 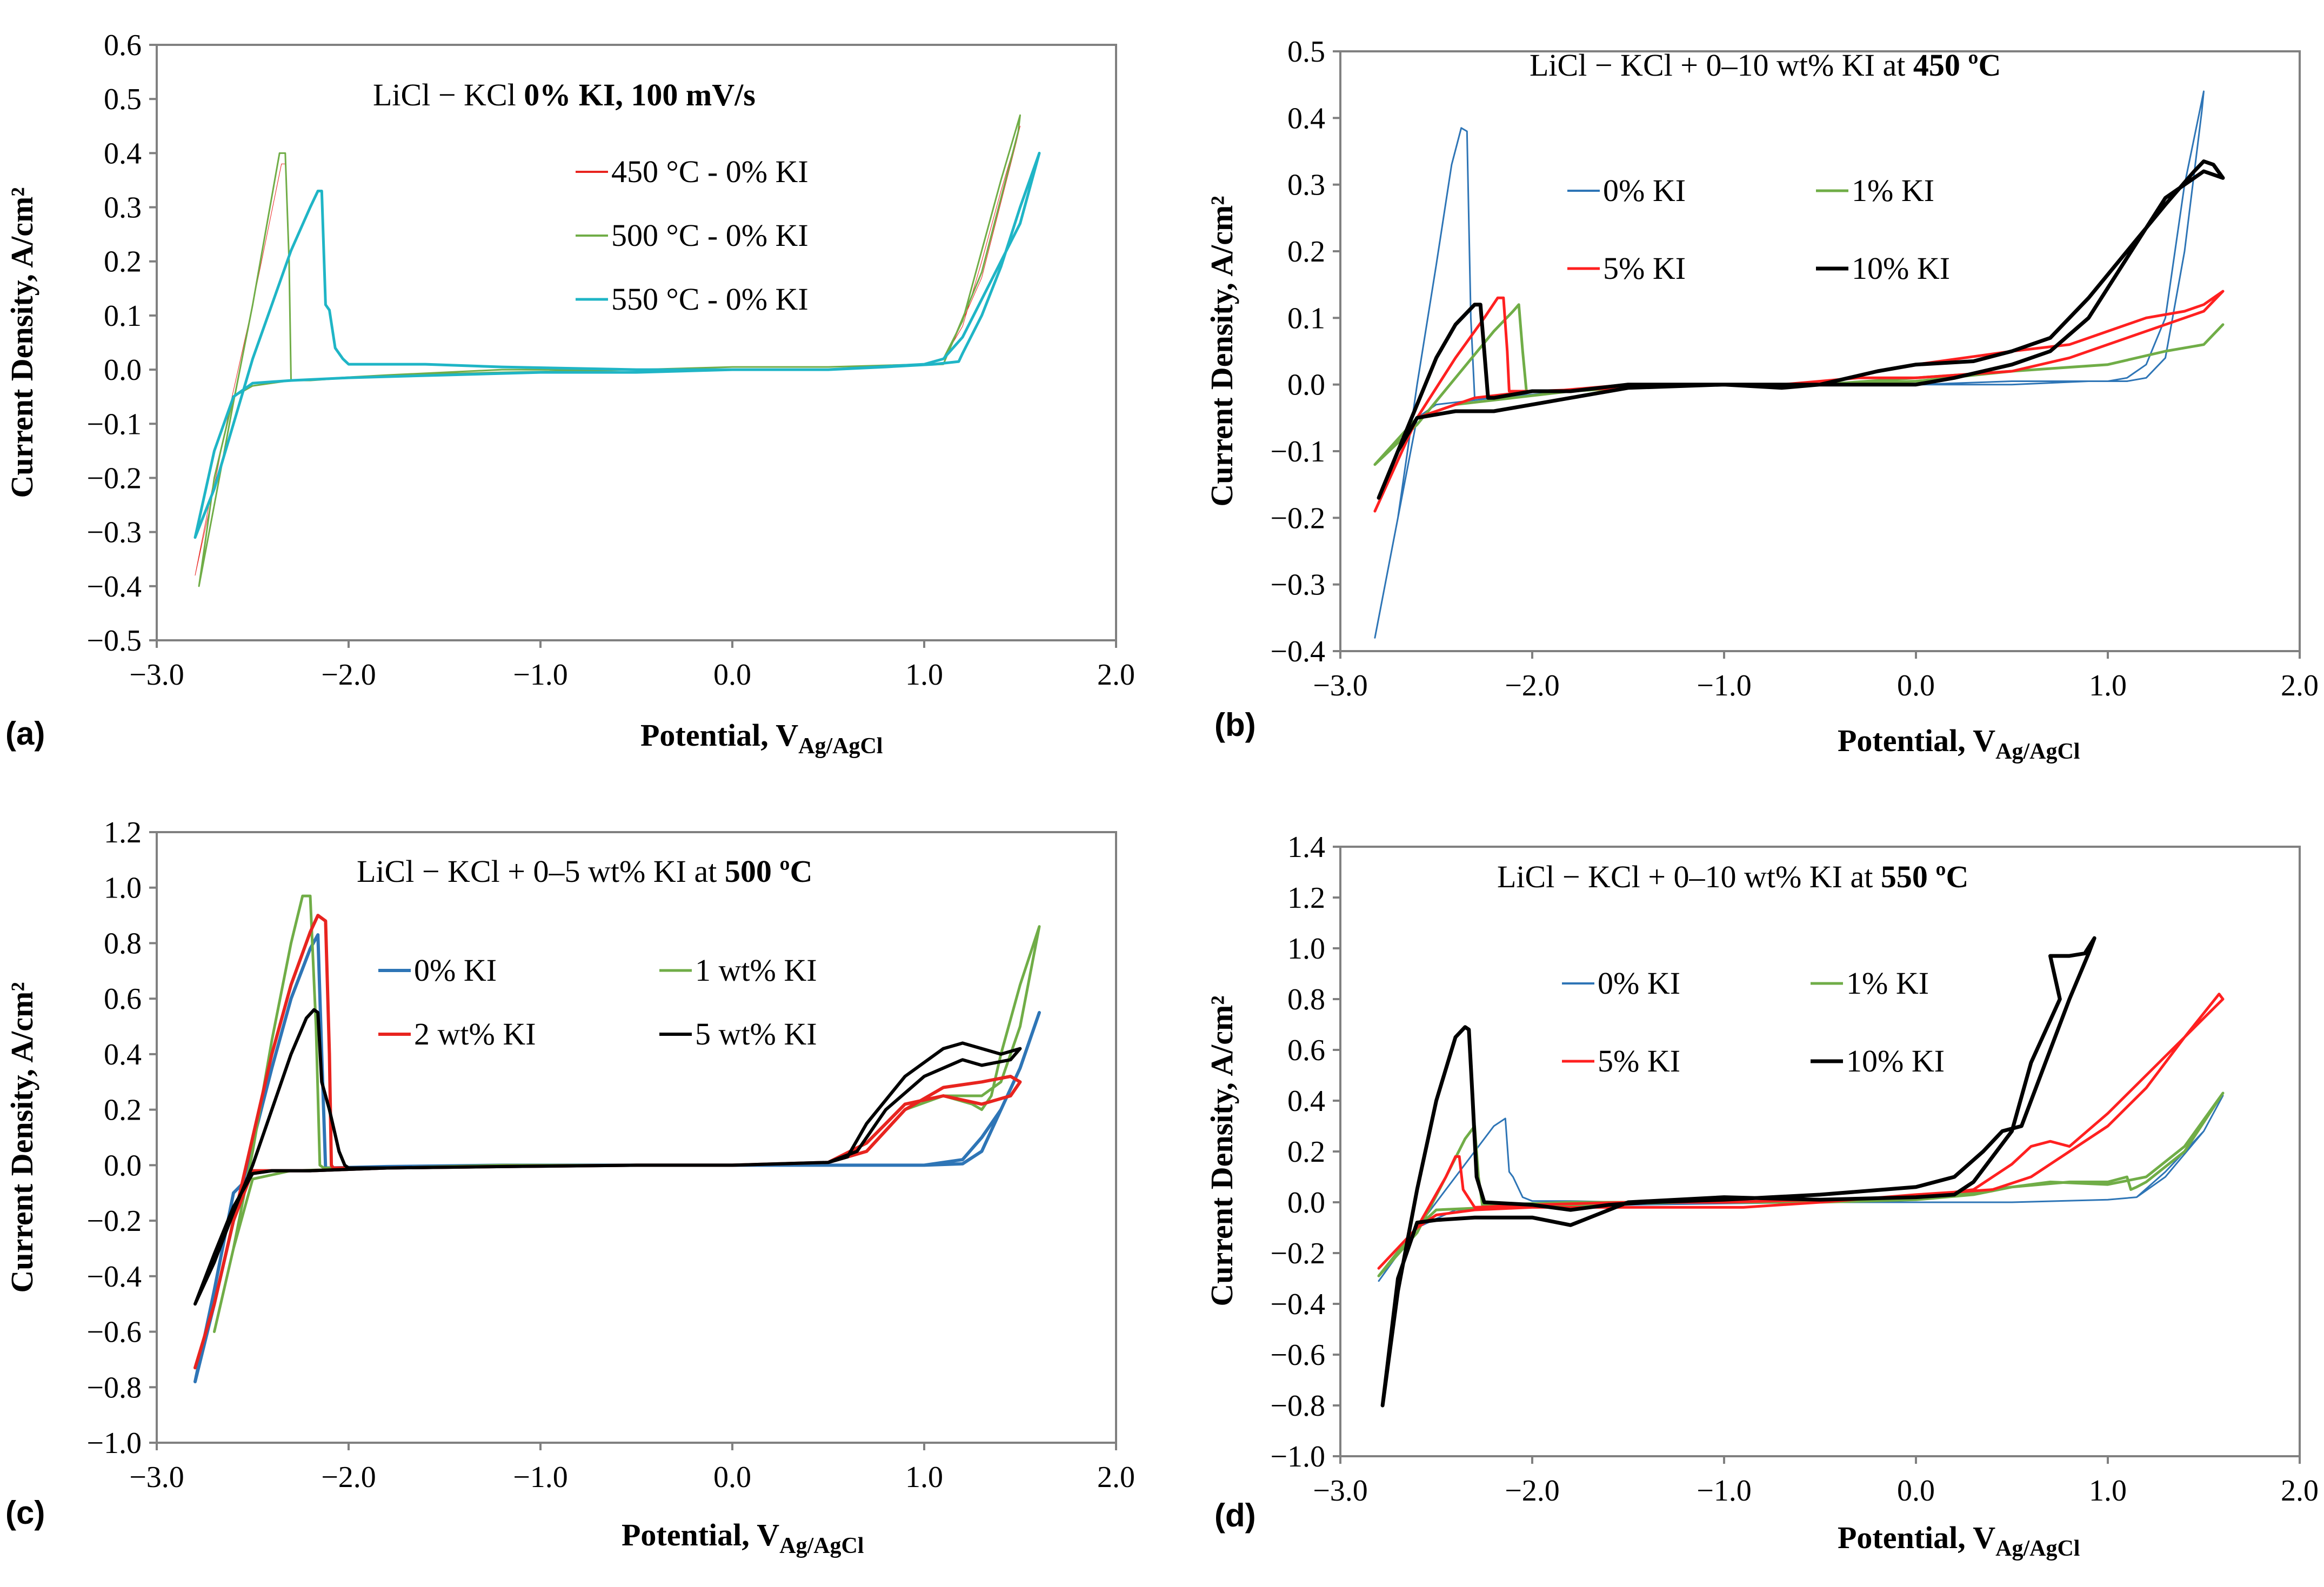 I want to click on legend-label: 1% KI, so click(x=1887, y=983).